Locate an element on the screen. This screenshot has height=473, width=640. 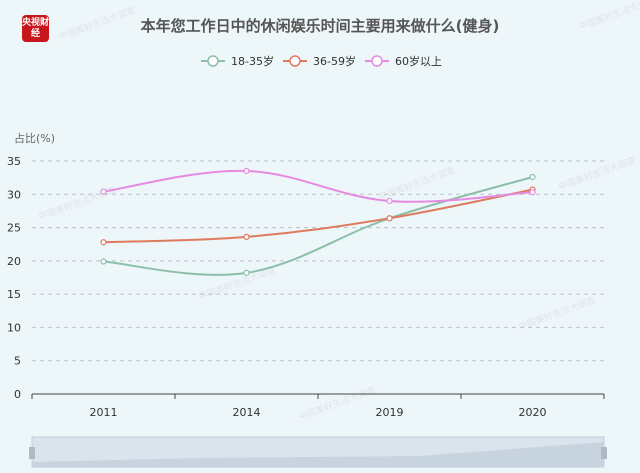
legend-item-2: 36-59岁 is located at coordinates (319, 61).